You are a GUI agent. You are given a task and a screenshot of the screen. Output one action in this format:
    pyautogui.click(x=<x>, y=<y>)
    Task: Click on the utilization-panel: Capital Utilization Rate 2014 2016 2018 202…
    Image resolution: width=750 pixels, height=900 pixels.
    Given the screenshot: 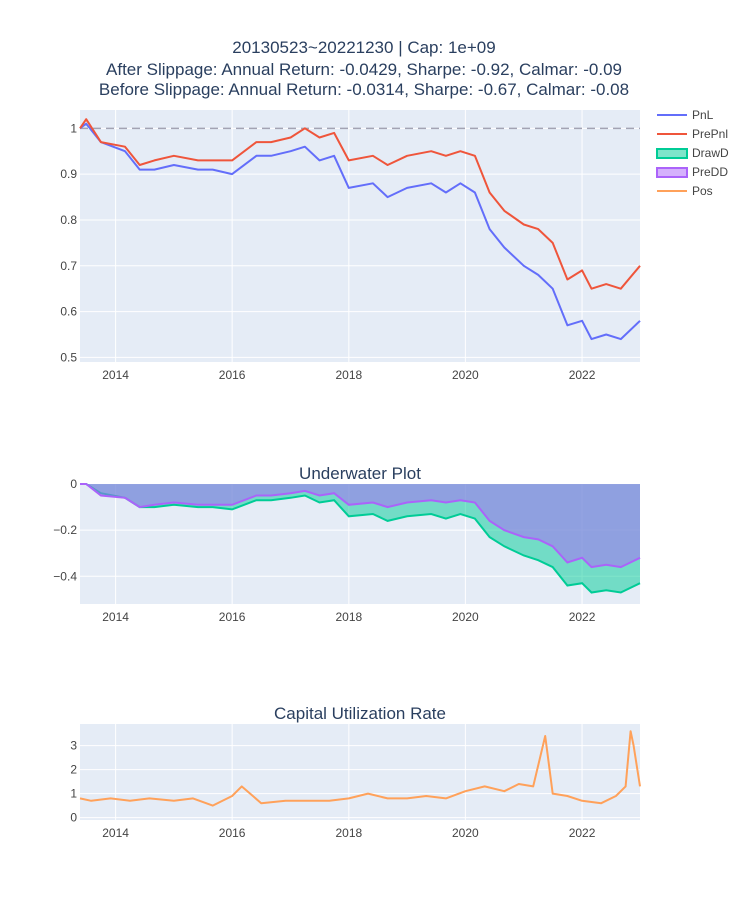 What is the action you would take?
    pyautogui.click(x=355, y=772)
    